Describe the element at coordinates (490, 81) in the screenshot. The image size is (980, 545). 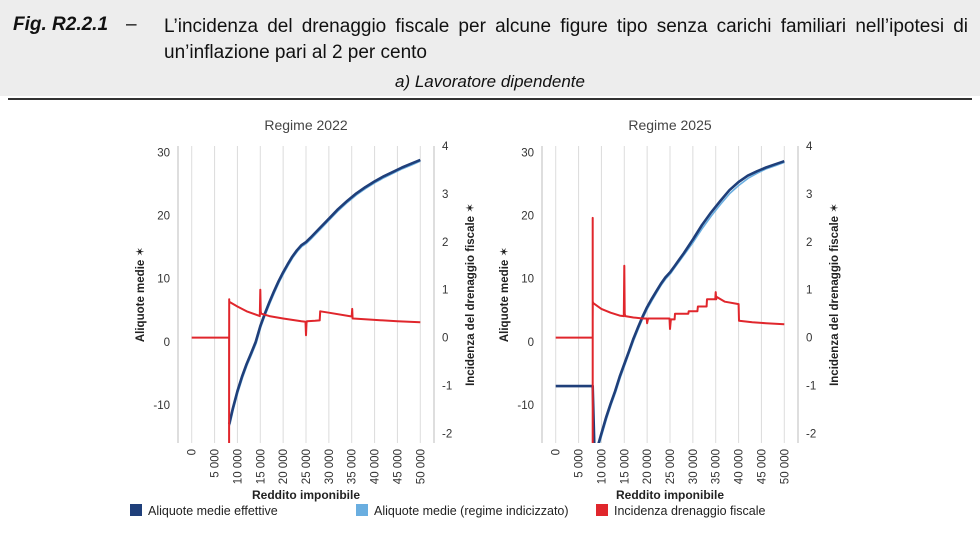
I see `figure-subtitle: a) Lavoratore dipendente` at that location.